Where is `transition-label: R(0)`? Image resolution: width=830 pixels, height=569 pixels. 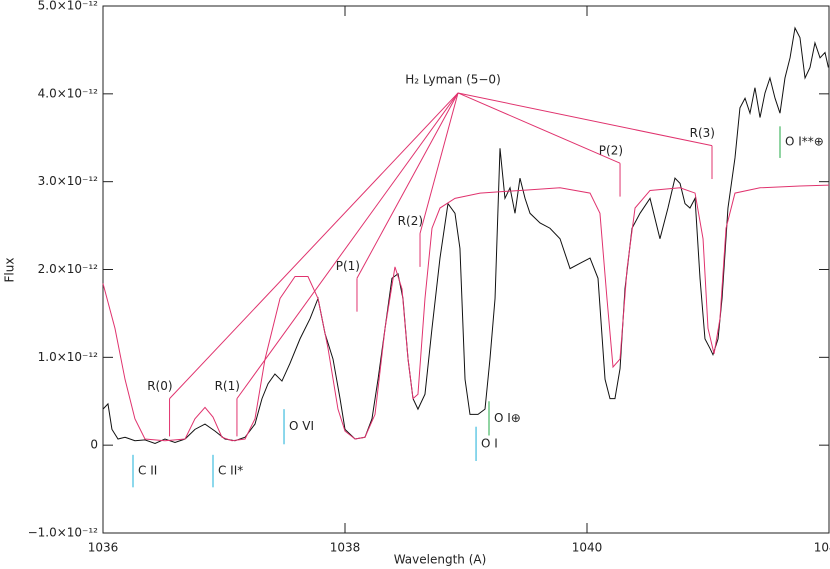
transition-label: R(0) is located at coordinates (159, 386).